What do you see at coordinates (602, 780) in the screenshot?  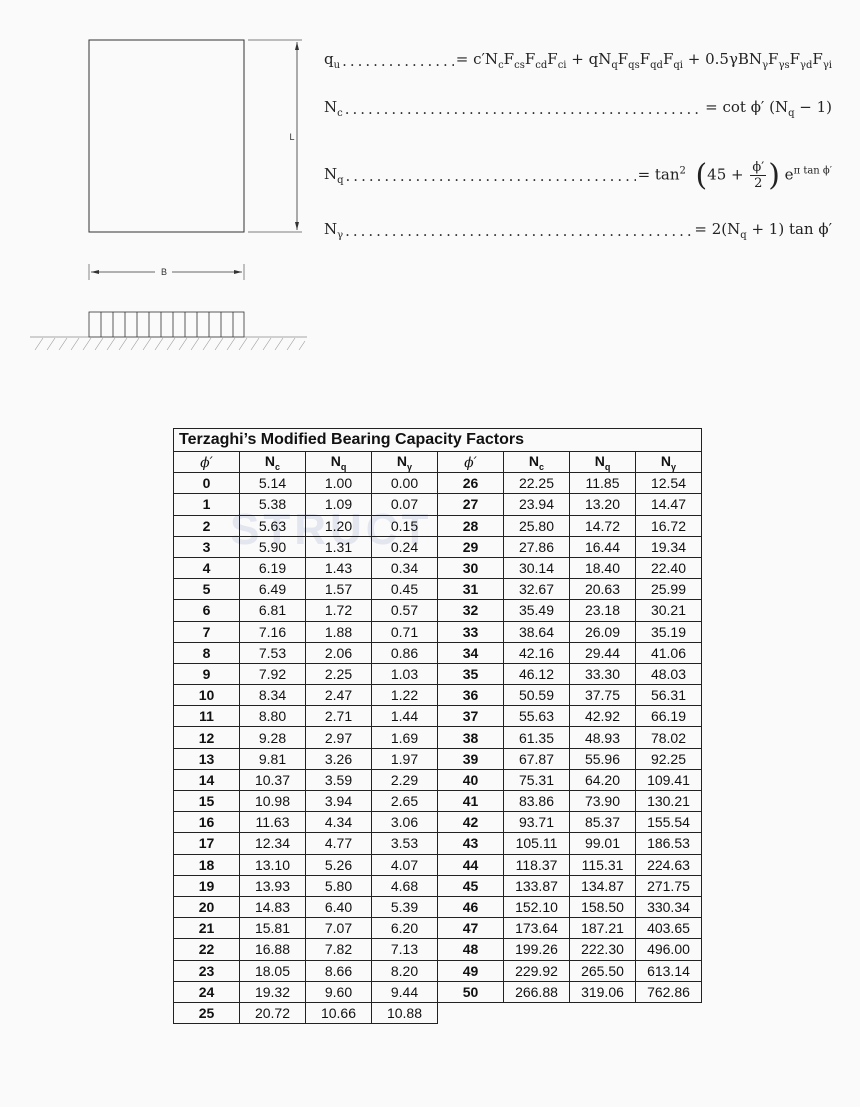 I see `factor-cell: 64.20` at bounding box center [602, 780].